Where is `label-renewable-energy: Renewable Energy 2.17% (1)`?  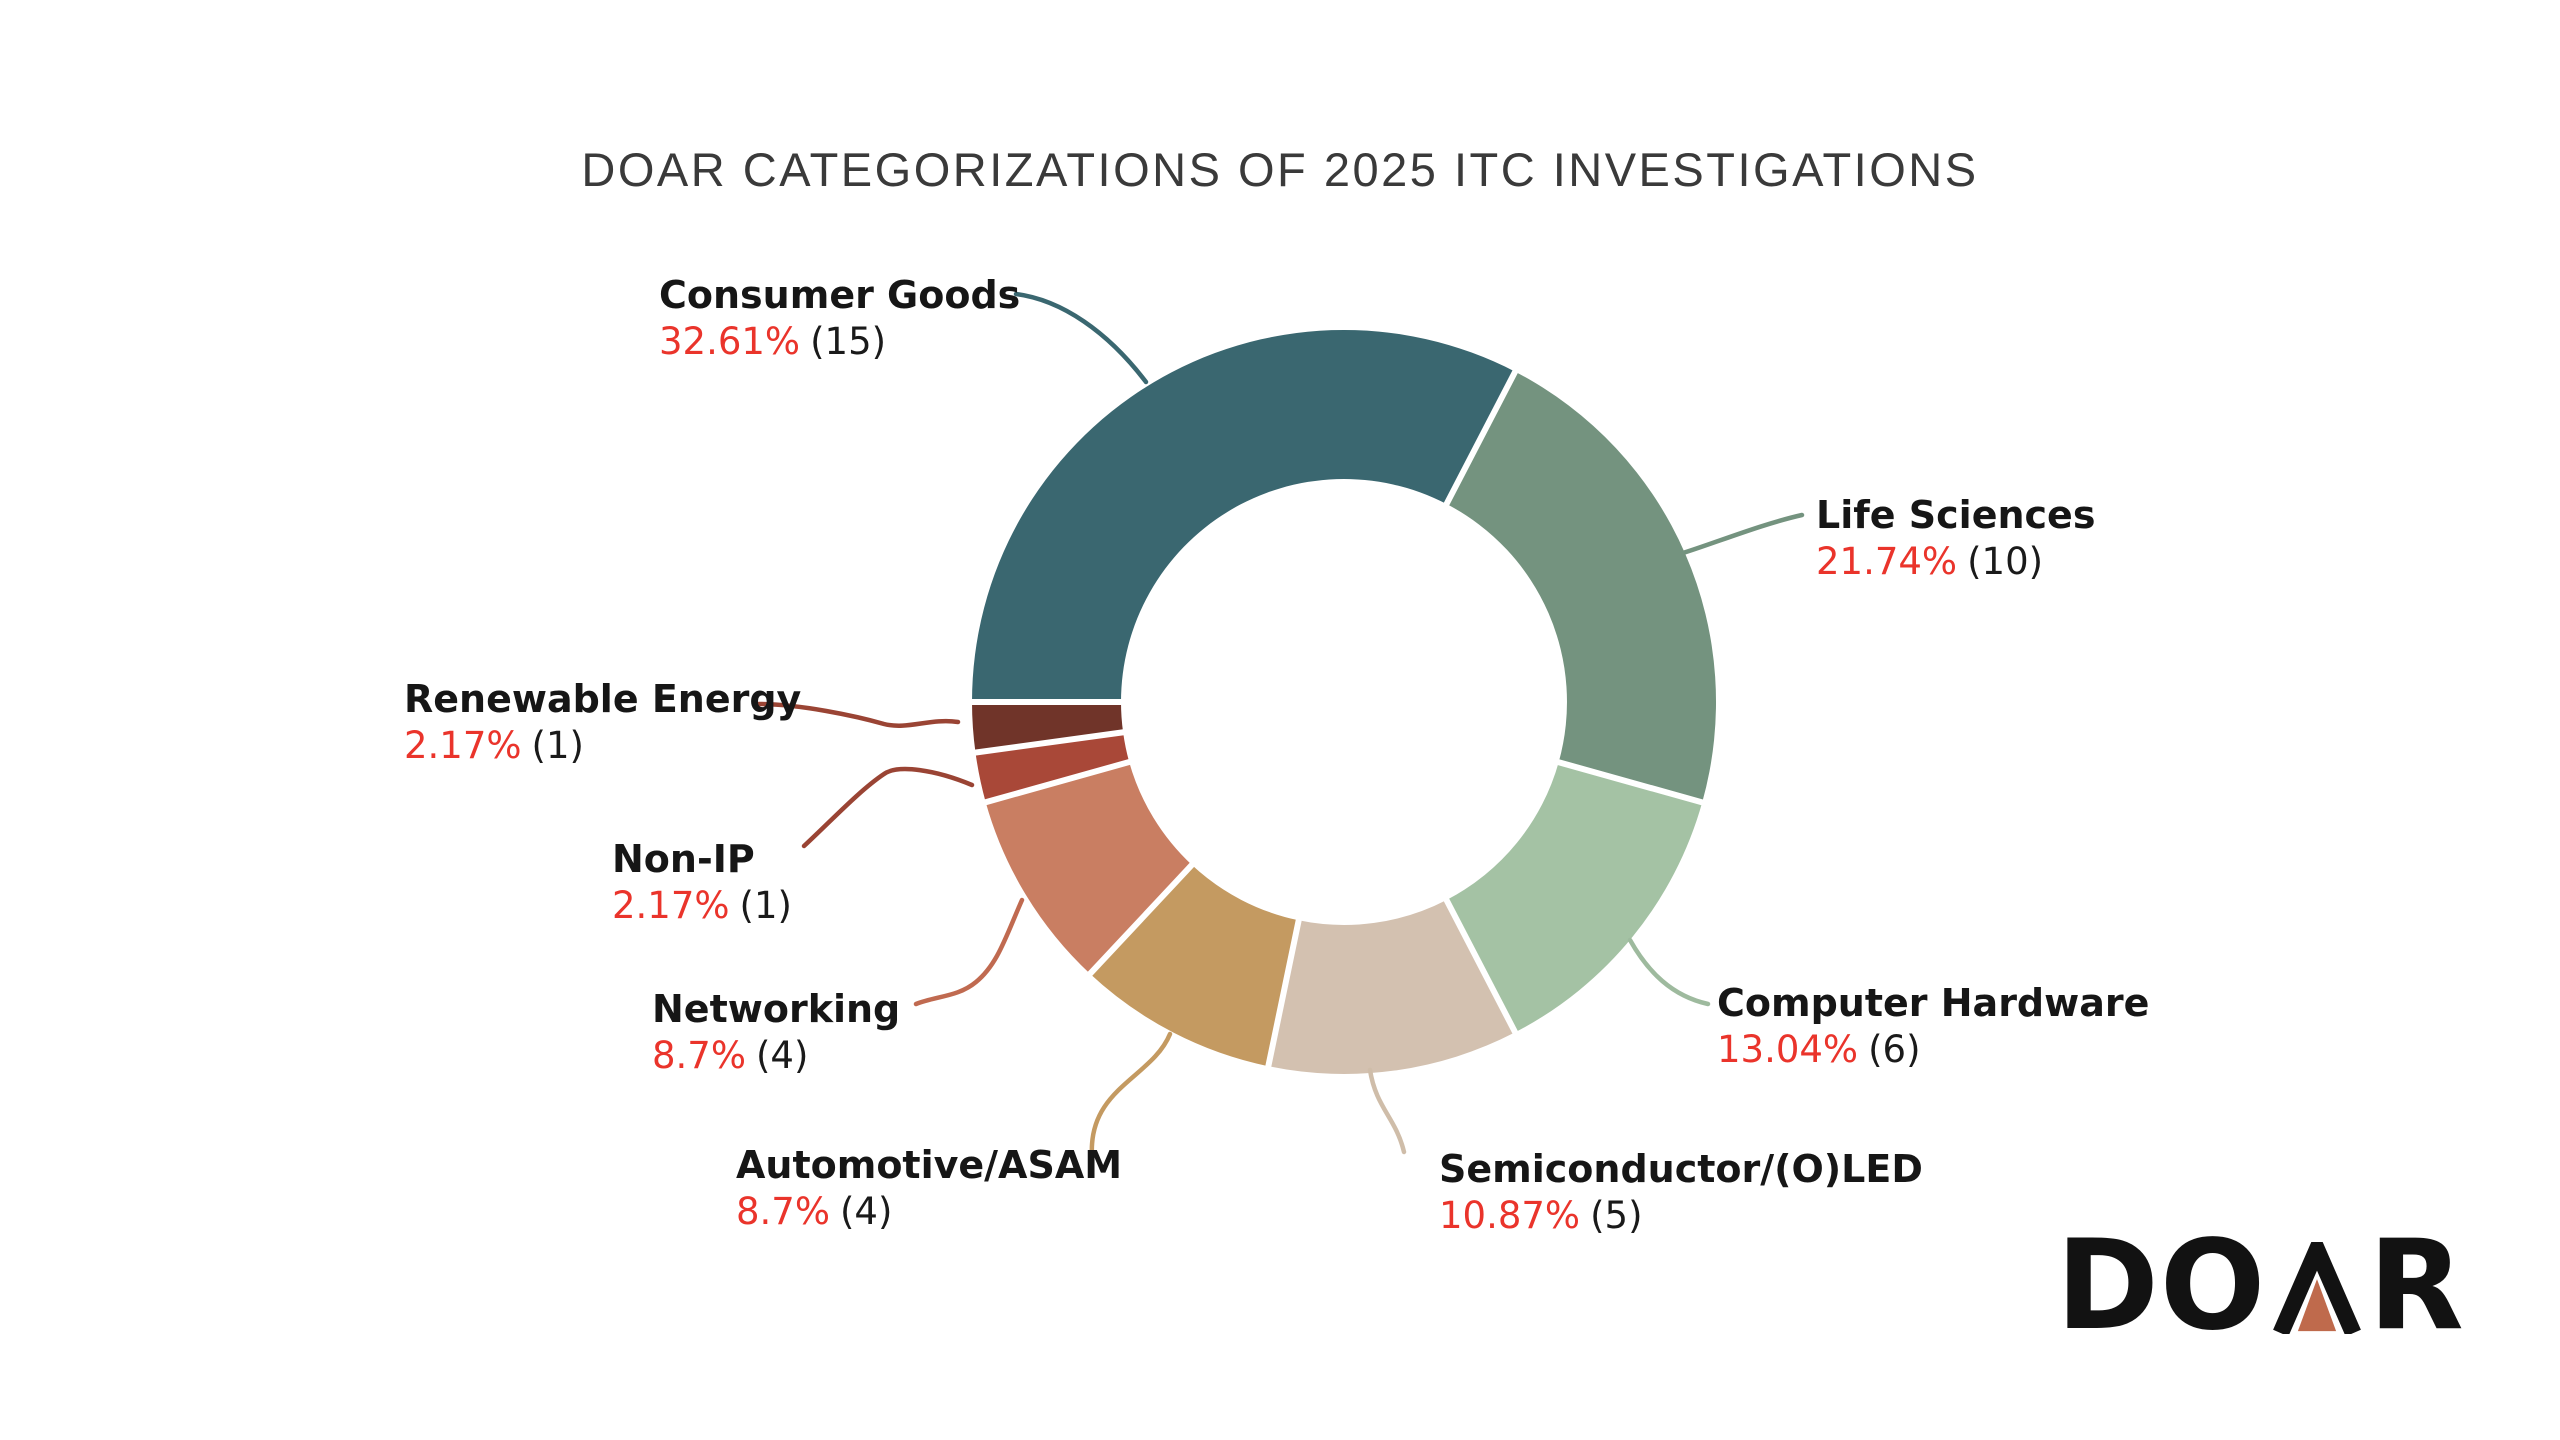 label-renewable-energy: Renewable Energy 2.17% (1) is located at coordinates (602, 723).